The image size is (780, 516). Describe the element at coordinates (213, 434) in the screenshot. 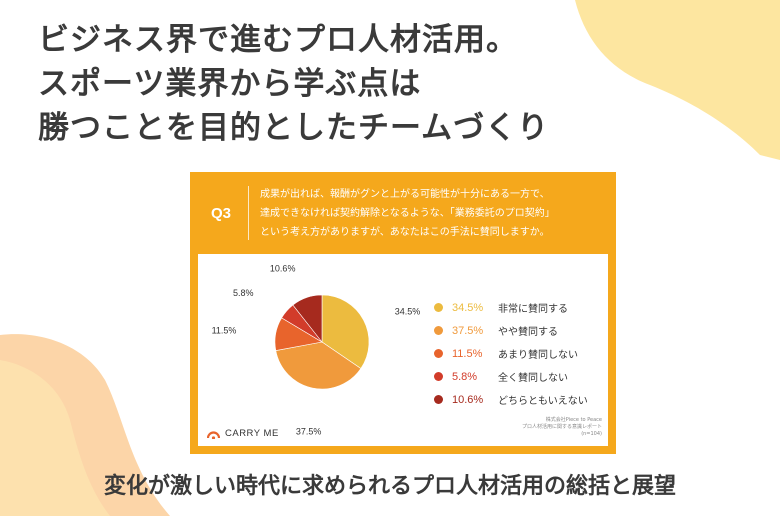

I see `carry-me-logo-icon` at that location.